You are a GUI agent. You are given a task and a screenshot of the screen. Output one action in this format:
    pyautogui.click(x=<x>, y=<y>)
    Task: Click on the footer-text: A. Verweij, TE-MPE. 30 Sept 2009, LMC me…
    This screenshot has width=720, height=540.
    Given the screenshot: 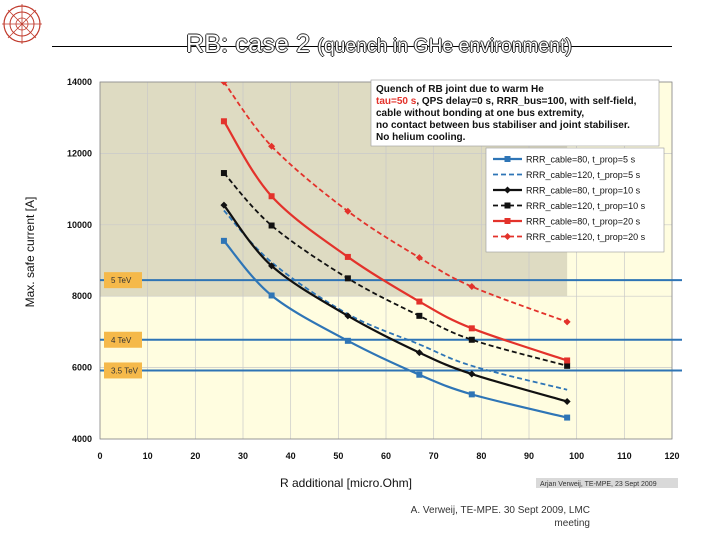 What is the action you would take?
    pyautogui.click(x=470, y=517)
    